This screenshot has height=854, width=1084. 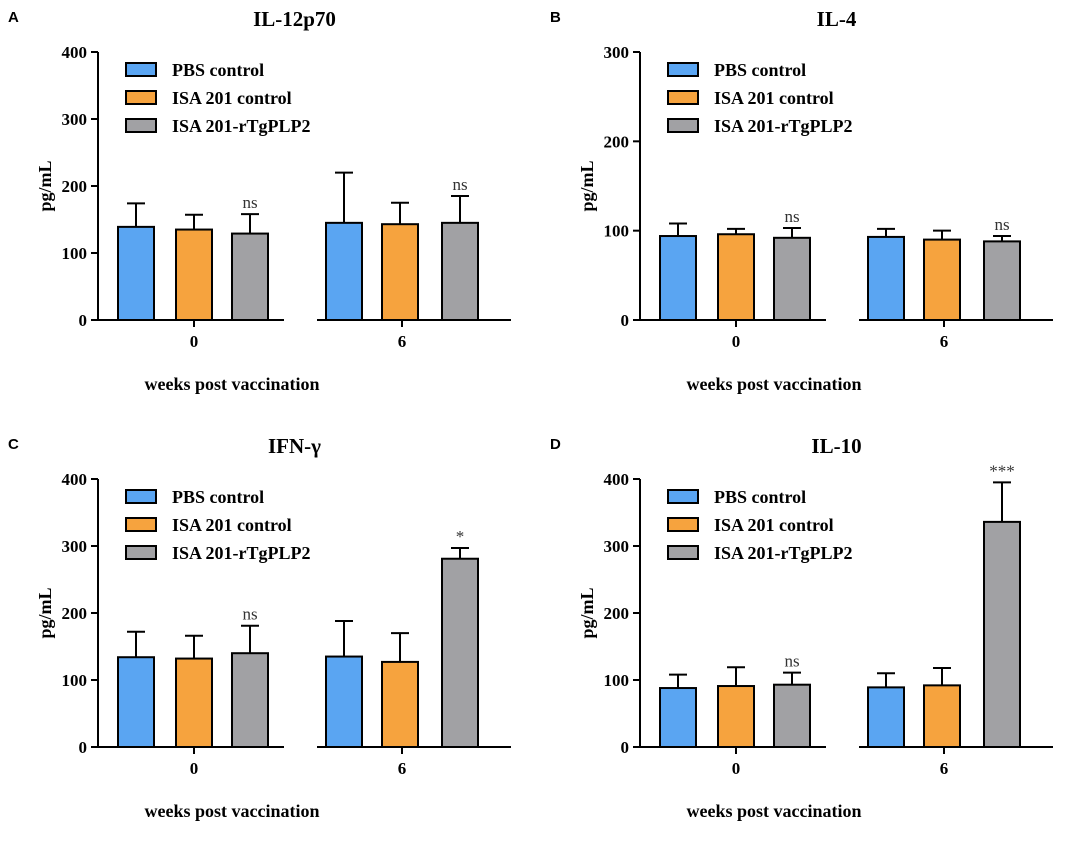 What do you see at coordinates (13, 444) in the screenshot?
I see `panel-letter: C` at bounding box center [13, 444].